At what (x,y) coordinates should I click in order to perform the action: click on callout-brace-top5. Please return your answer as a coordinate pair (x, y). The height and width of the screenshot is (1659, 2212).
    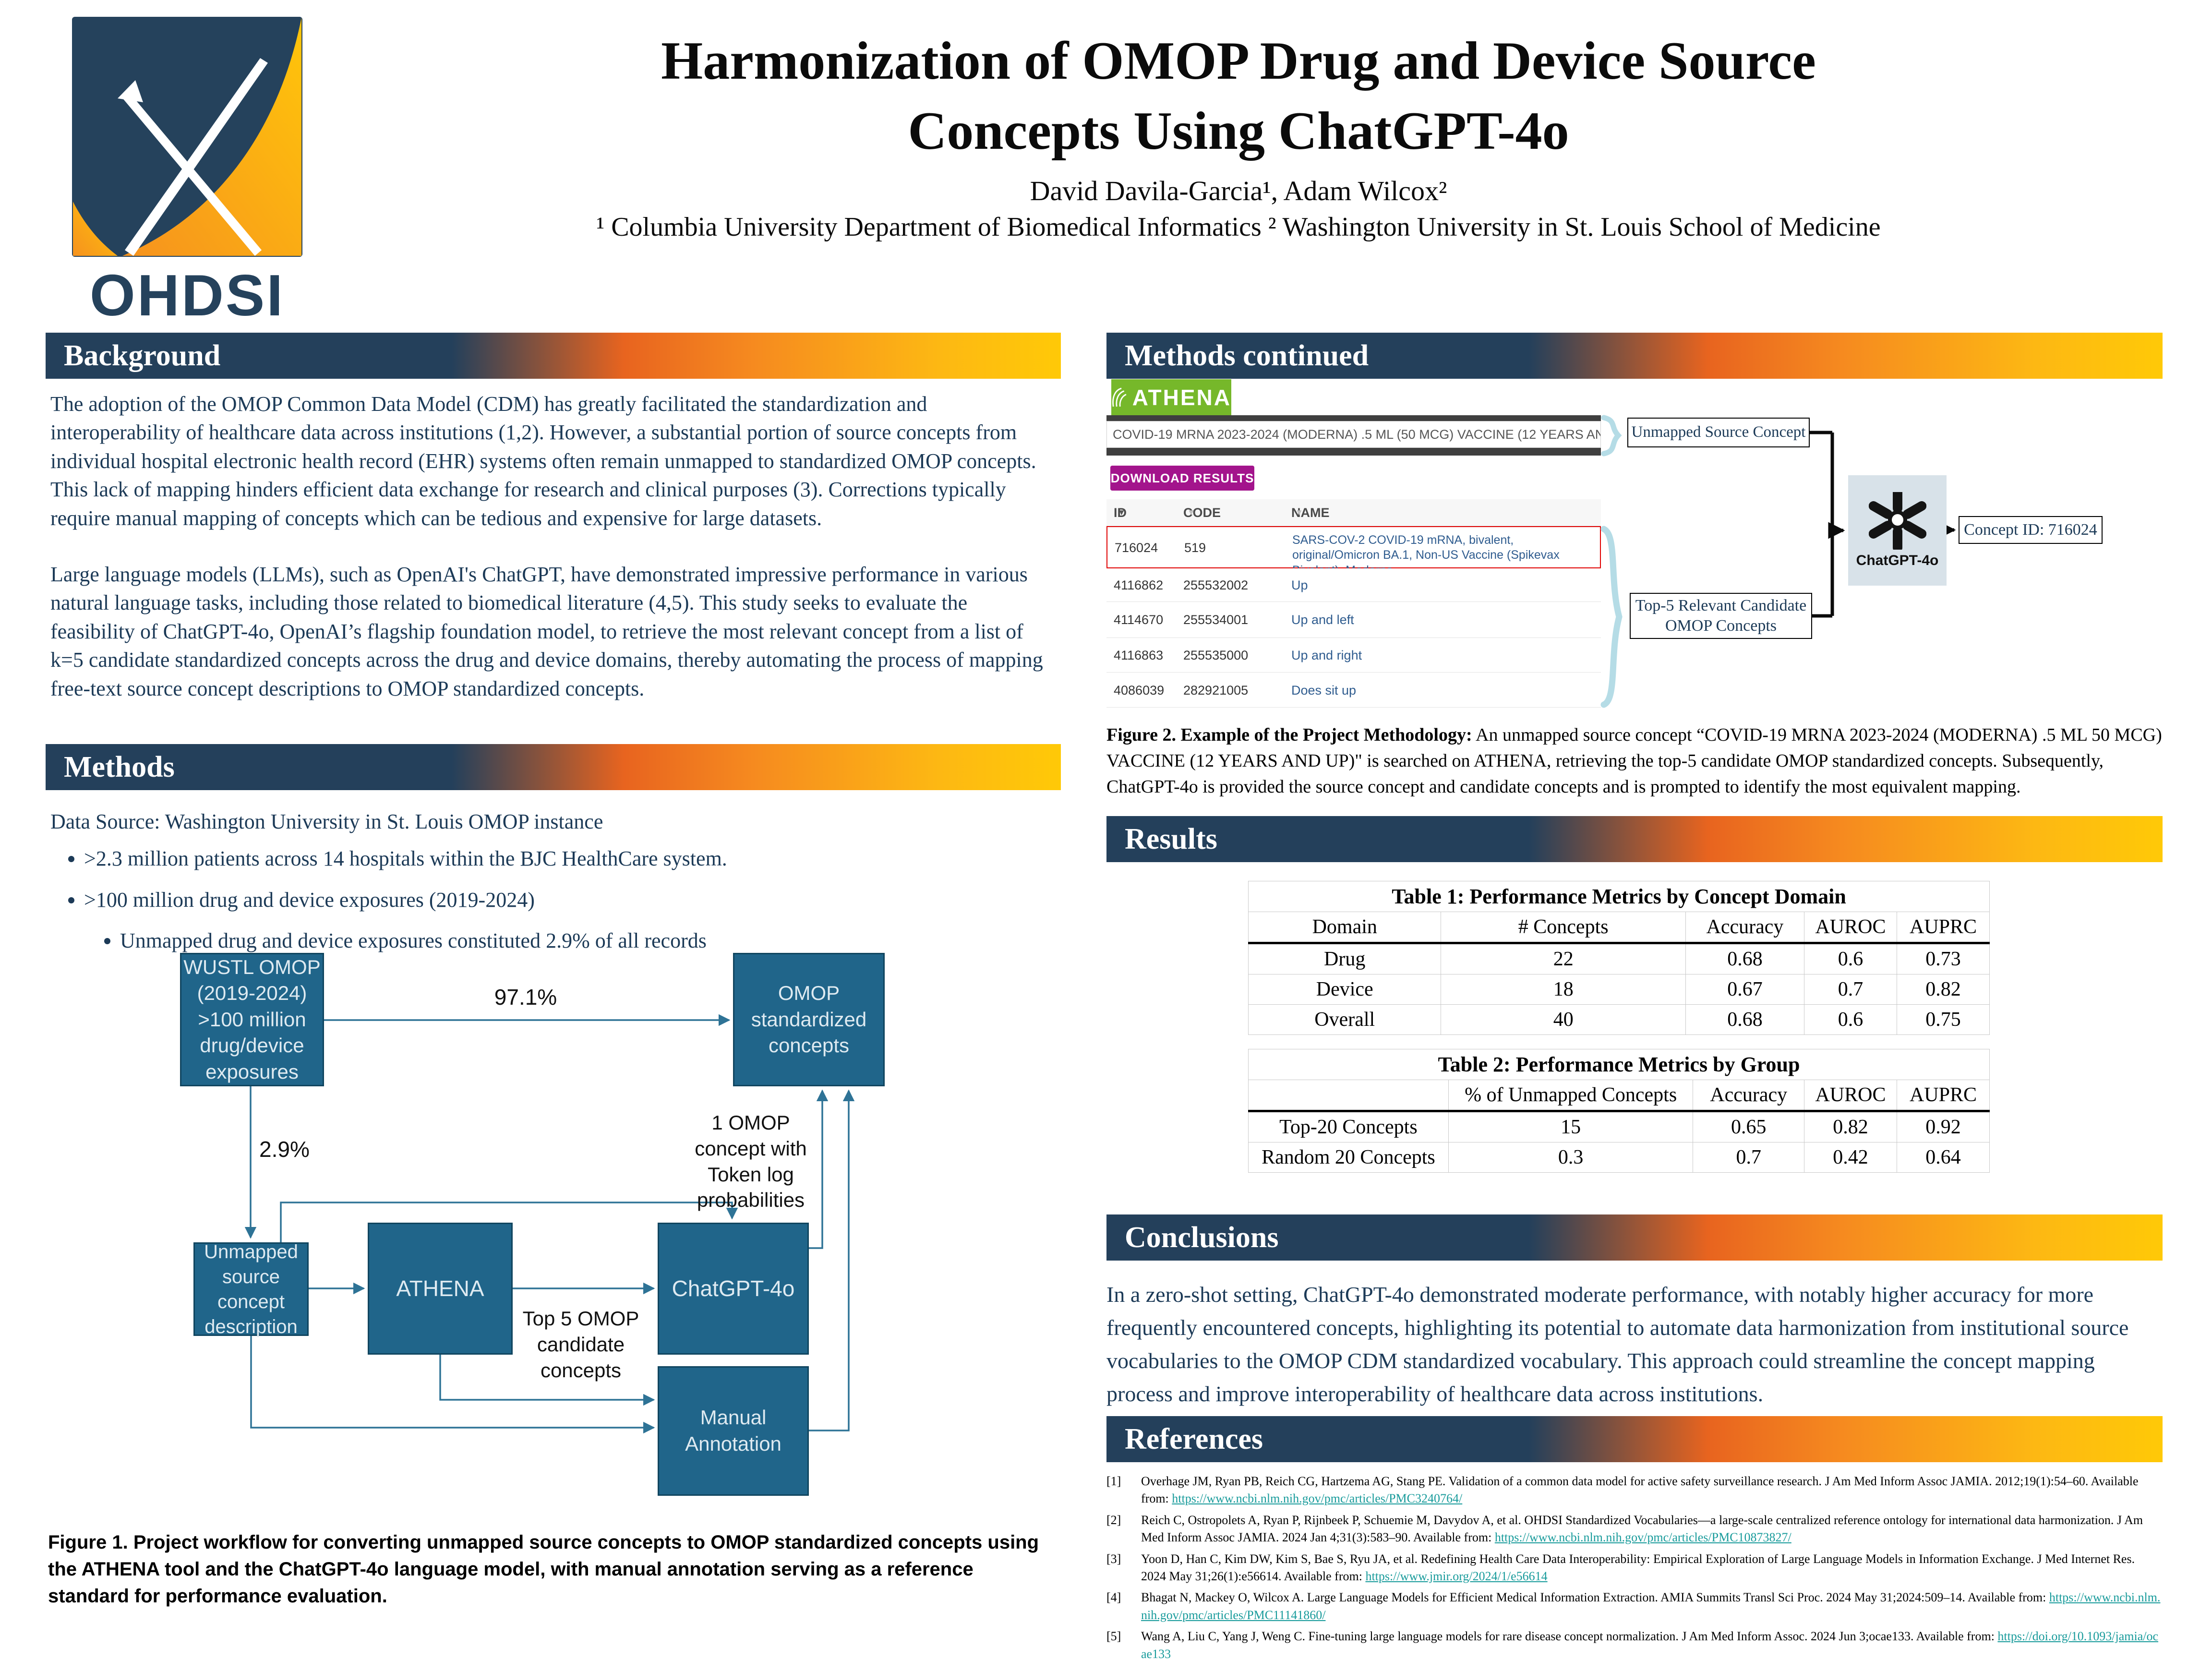
    Looking at the image, I should click on (1612, 617).